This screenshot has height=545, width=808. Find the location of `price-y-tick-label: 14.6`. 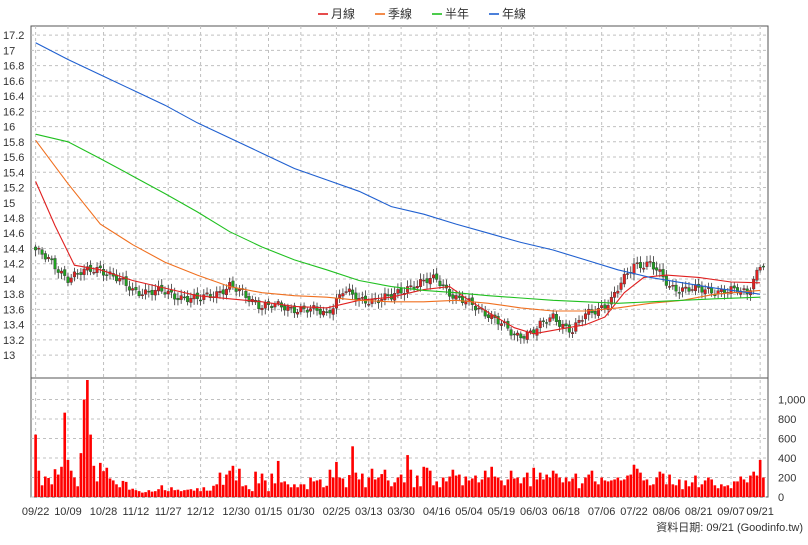

price-y-tick-label: 14.6 is located at coordinates (13, 234).